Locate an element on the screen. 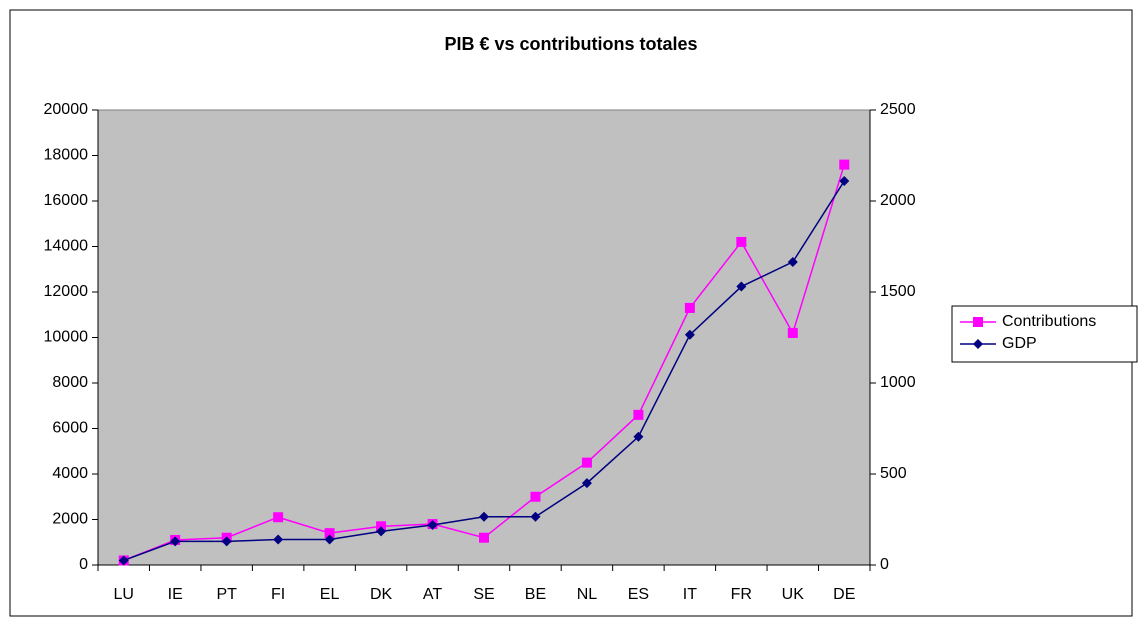 This screenshot has height=626, width=1142. y-tick-label: 6000 is located at coordinates (70, 428).